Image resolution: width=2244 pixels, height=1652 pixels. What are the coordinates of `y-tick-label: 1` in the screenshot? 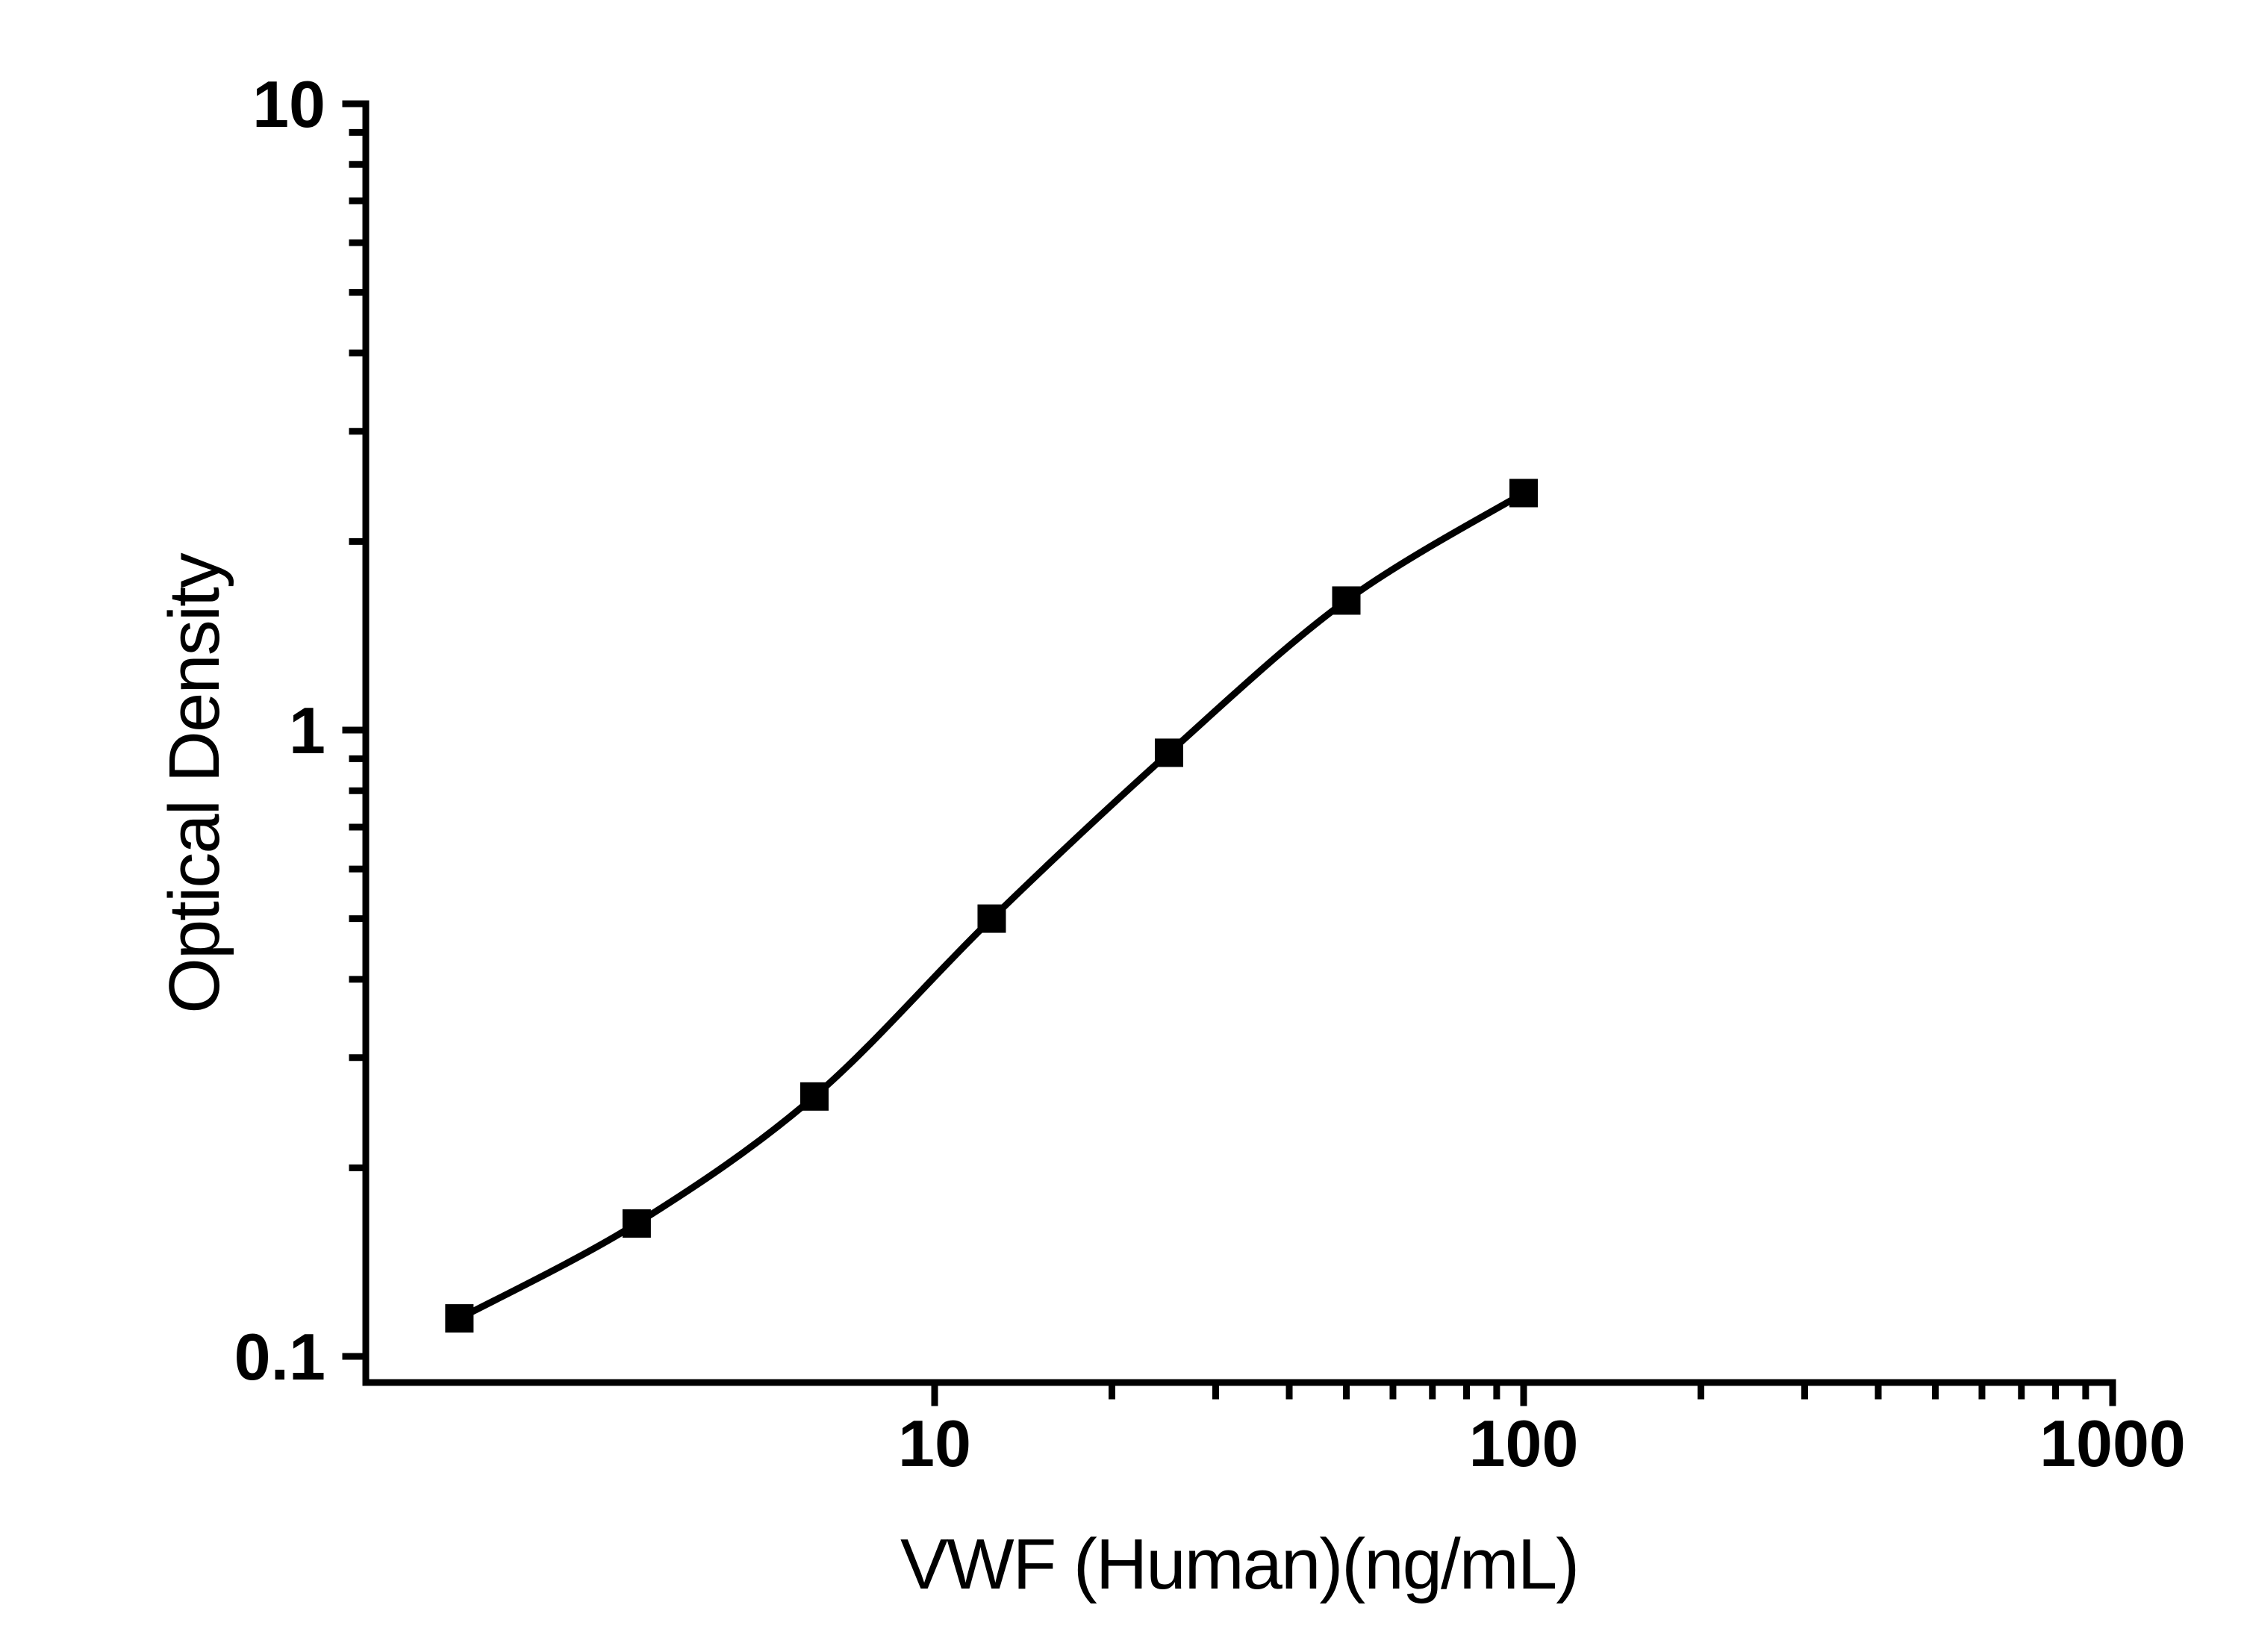 It's located at (307, 730).